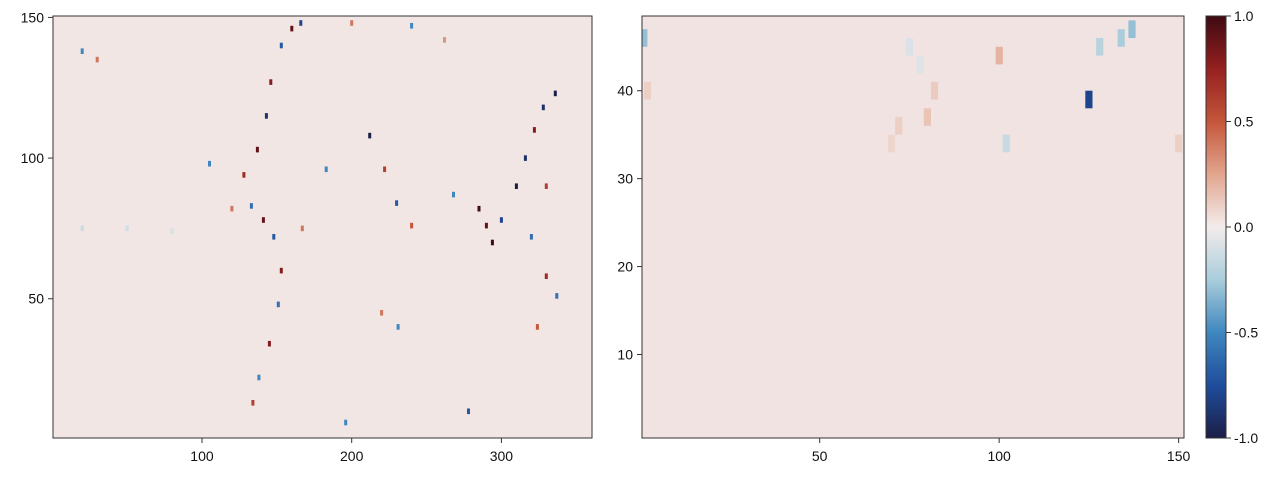 This screenshot has width=1275, height=482. Describe the element at coordinates (1246, 438) in the screenshot. I see `colorbar-tick-label-0: -1.0` at that location.